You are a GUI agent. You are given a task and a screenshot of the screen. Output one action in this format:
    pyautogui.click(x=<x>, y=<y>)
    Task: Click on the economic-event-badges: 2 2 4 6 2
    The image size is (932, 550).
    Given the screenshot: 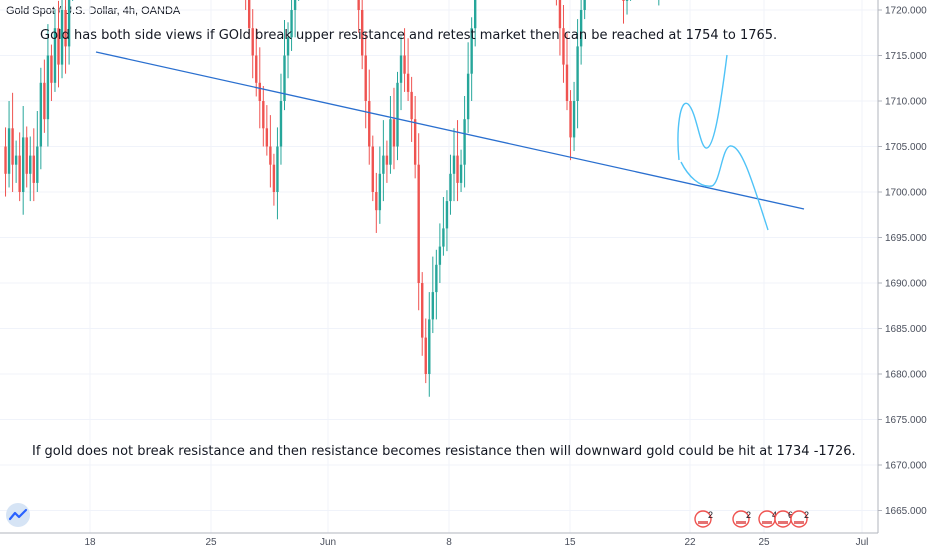 What is the action you would take?
    pyautogui.click(x=751, y=519)
    